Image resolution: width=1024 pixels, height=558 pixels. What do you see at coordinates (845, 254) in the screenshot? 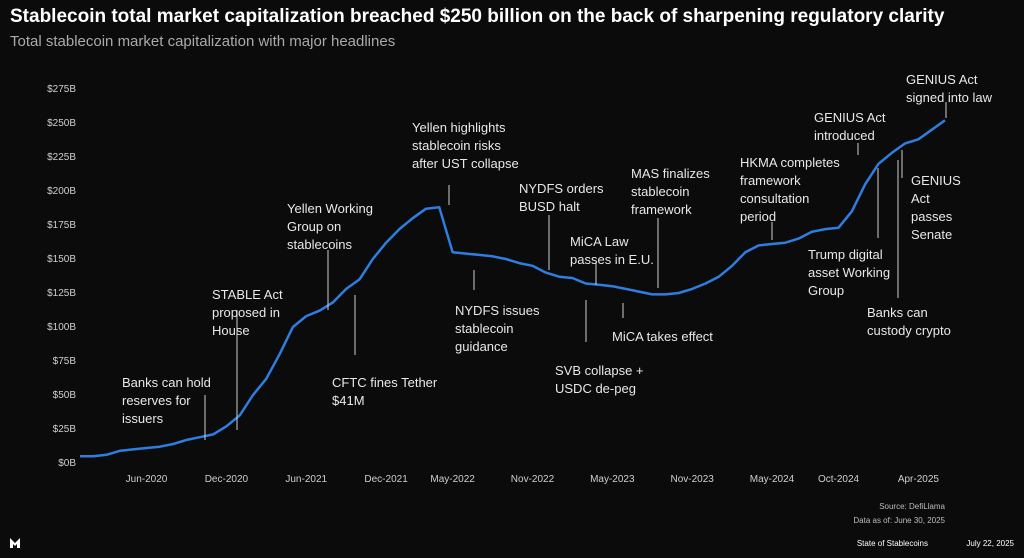
I see `annotation: Trump digital` at bounding box center [845, 254].